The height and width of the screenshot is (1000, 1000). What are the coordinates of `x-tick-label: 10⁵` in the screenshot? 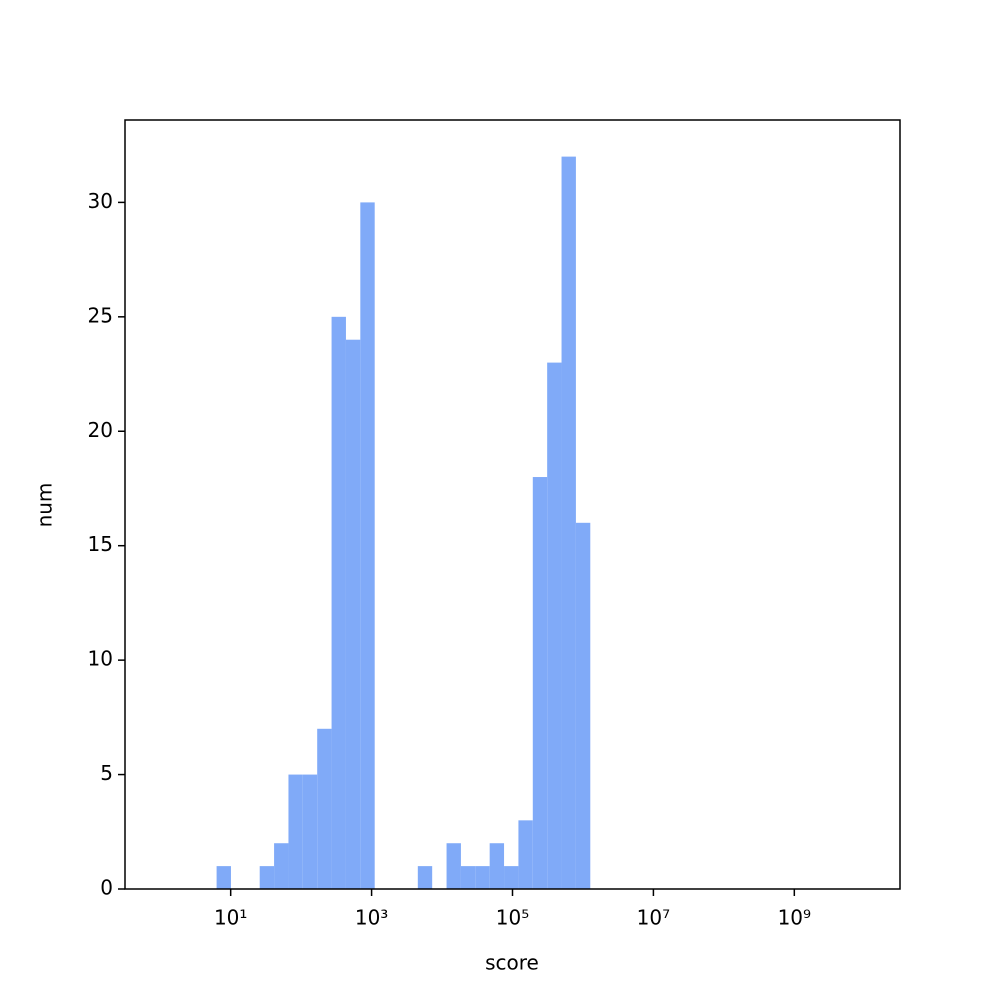 It's located at (512, 918).